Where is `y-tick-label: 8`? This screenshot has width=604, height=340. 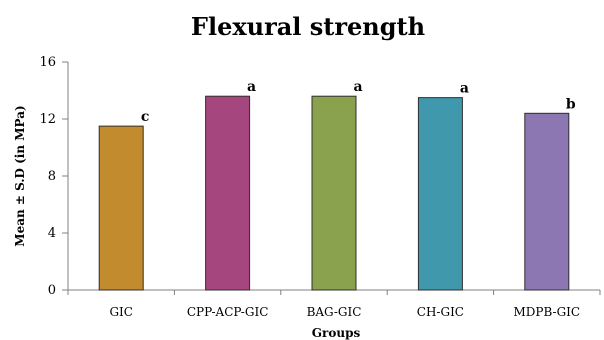 y-tick-label: 8 is located at coordinates (52, 176).